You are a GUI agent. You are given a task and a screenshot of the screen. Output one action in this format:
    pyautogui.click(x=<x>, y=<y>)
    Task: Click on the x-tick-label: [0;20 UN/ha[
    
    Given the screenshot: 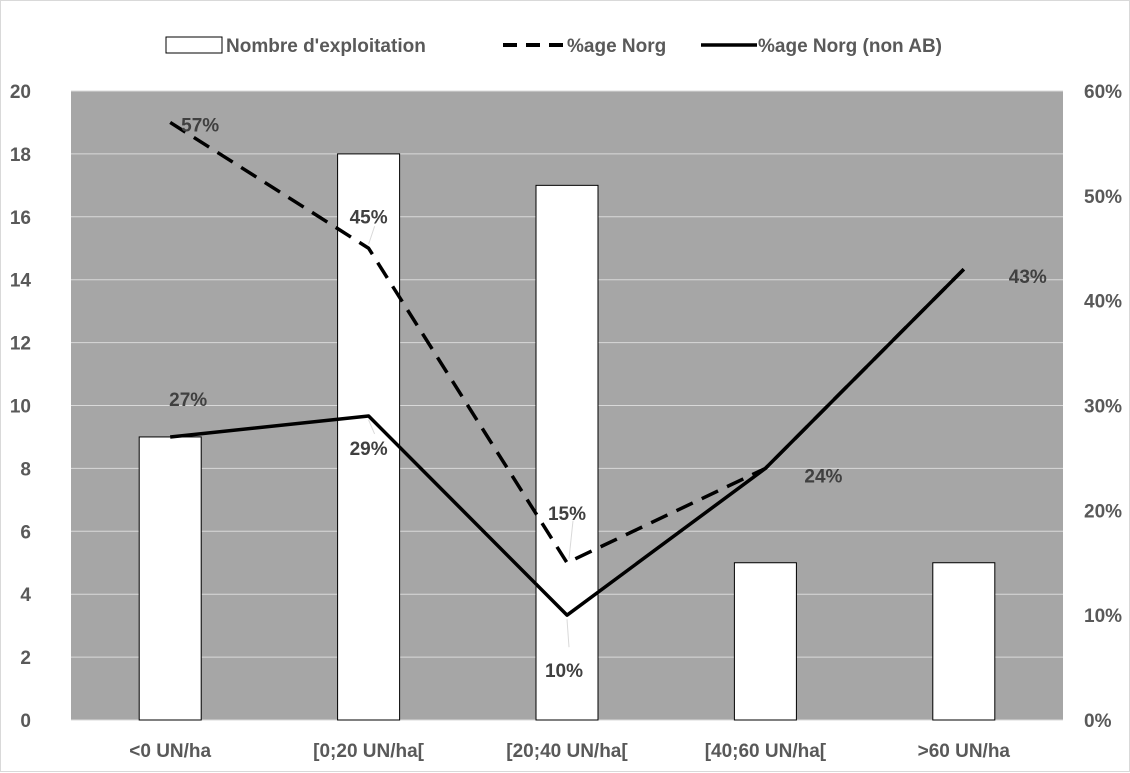 What is the action you would take?
    pyautogui.click(x=369, y=751)
    